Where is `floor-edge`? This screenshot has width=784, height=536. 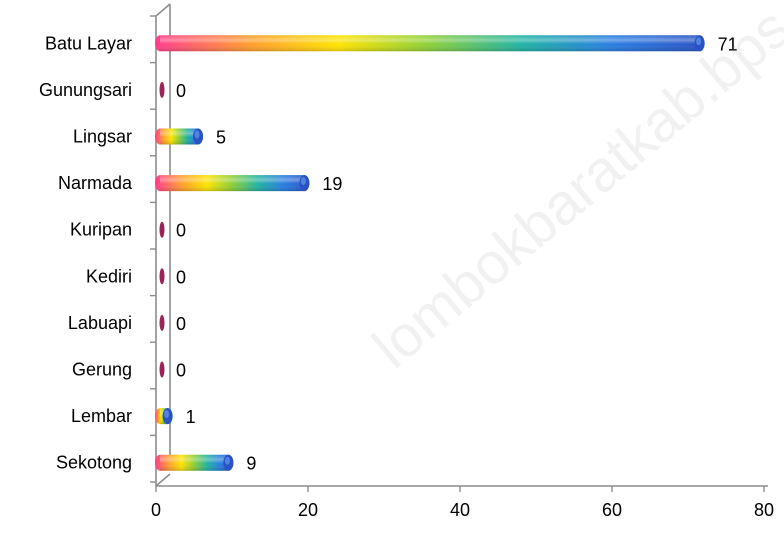
floor-edge is located at coordinates (163, 480).